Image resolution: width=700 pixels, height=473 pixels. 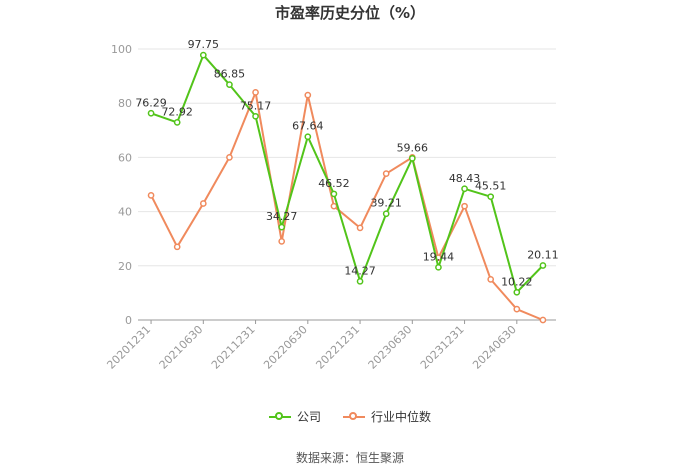 What do you see at coordinates (465, 178) in the screenshot?
I see `data-label: 48.43` at bounding box center [465, 178].